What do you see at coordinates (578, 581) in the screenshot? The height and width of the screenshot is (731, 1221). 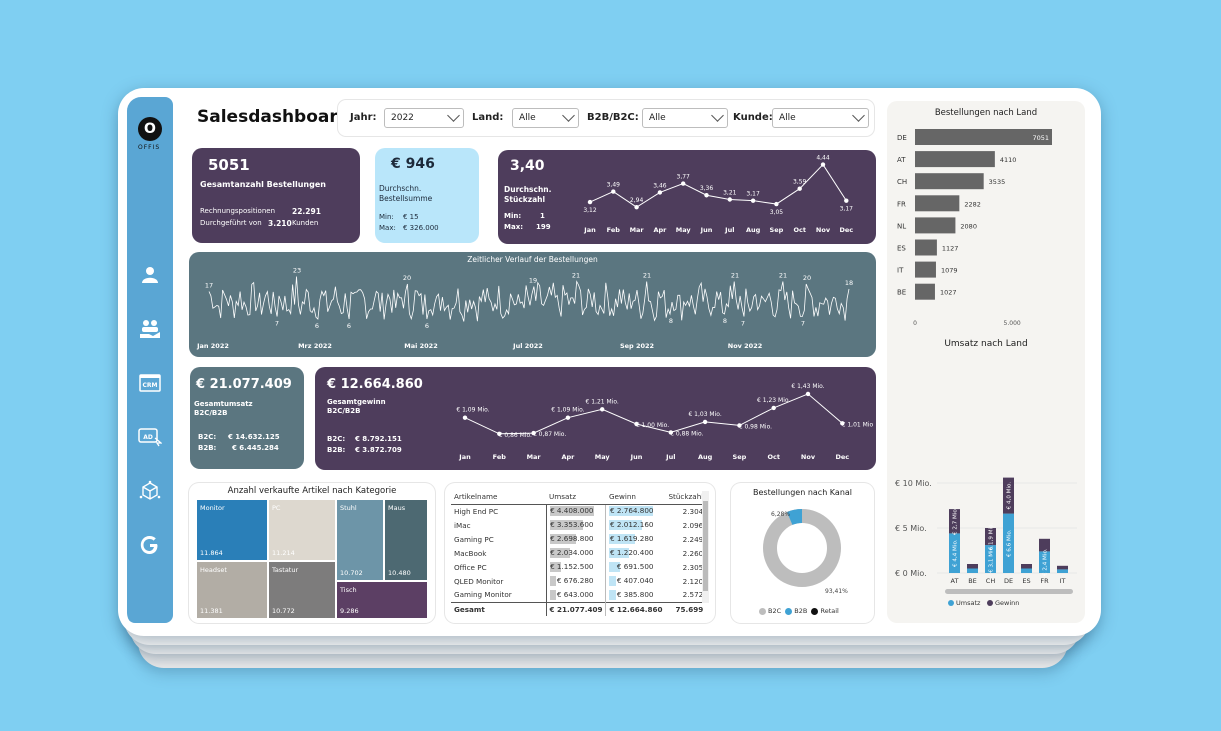 I see `table-row: QLED Monitor € 676.280 € 407.040 2.120` at bounding box center [578, 581].